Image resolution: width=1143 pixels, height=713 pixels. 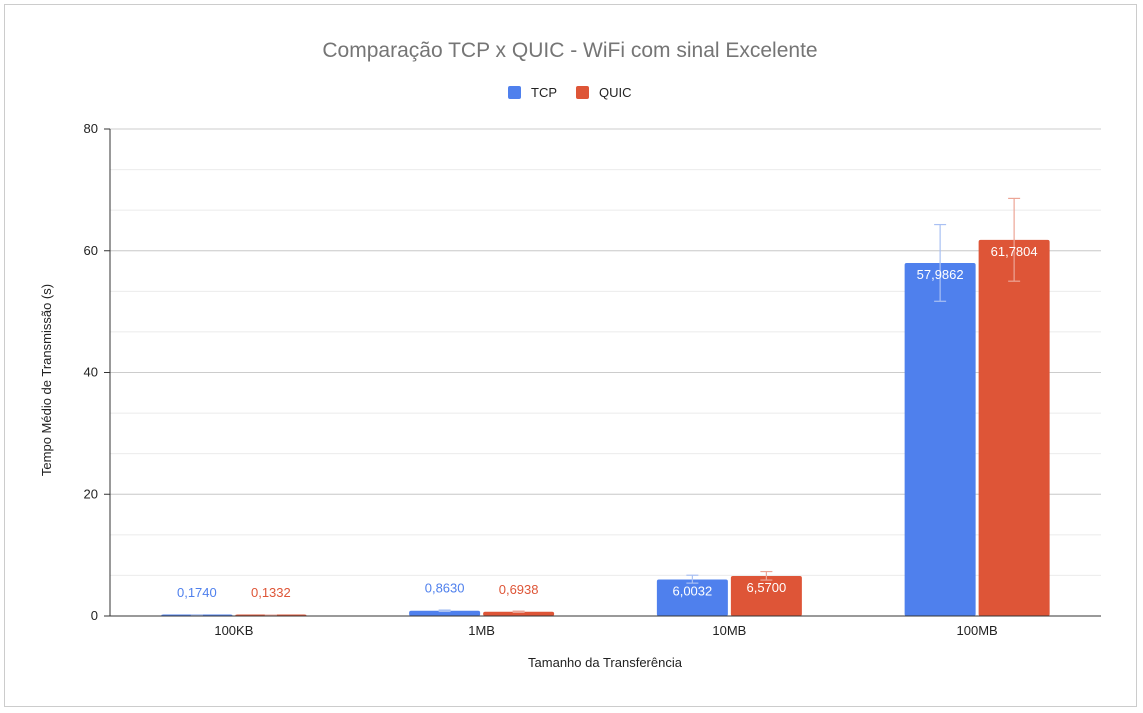 I want to click on legend: TCP QUIC, so click(x=570, y=92).